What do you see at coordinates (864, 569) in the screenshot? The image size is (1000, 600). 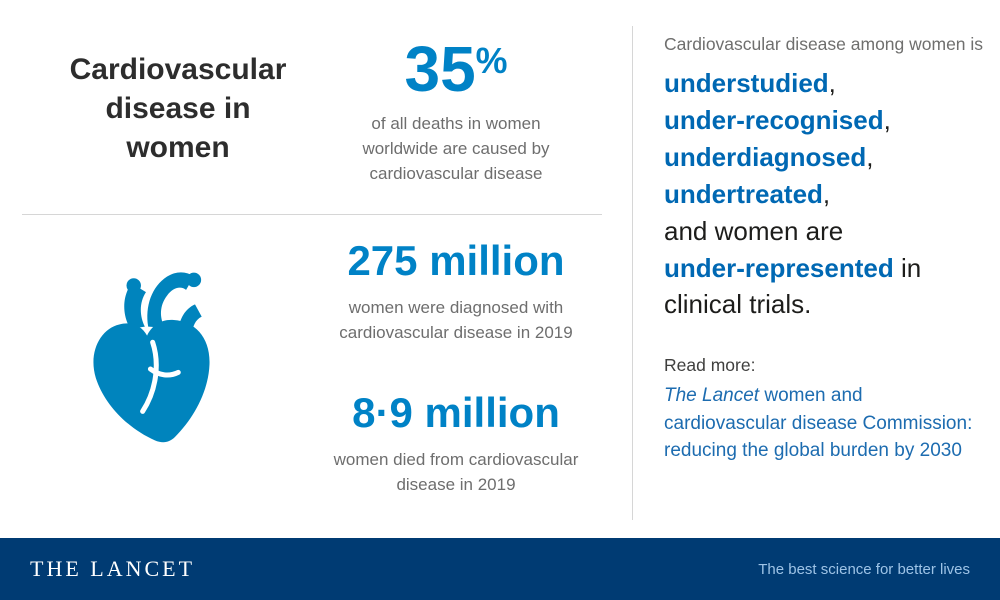 I see `footer-tagline: The best science for better lives` at bounding box center [864, 569].